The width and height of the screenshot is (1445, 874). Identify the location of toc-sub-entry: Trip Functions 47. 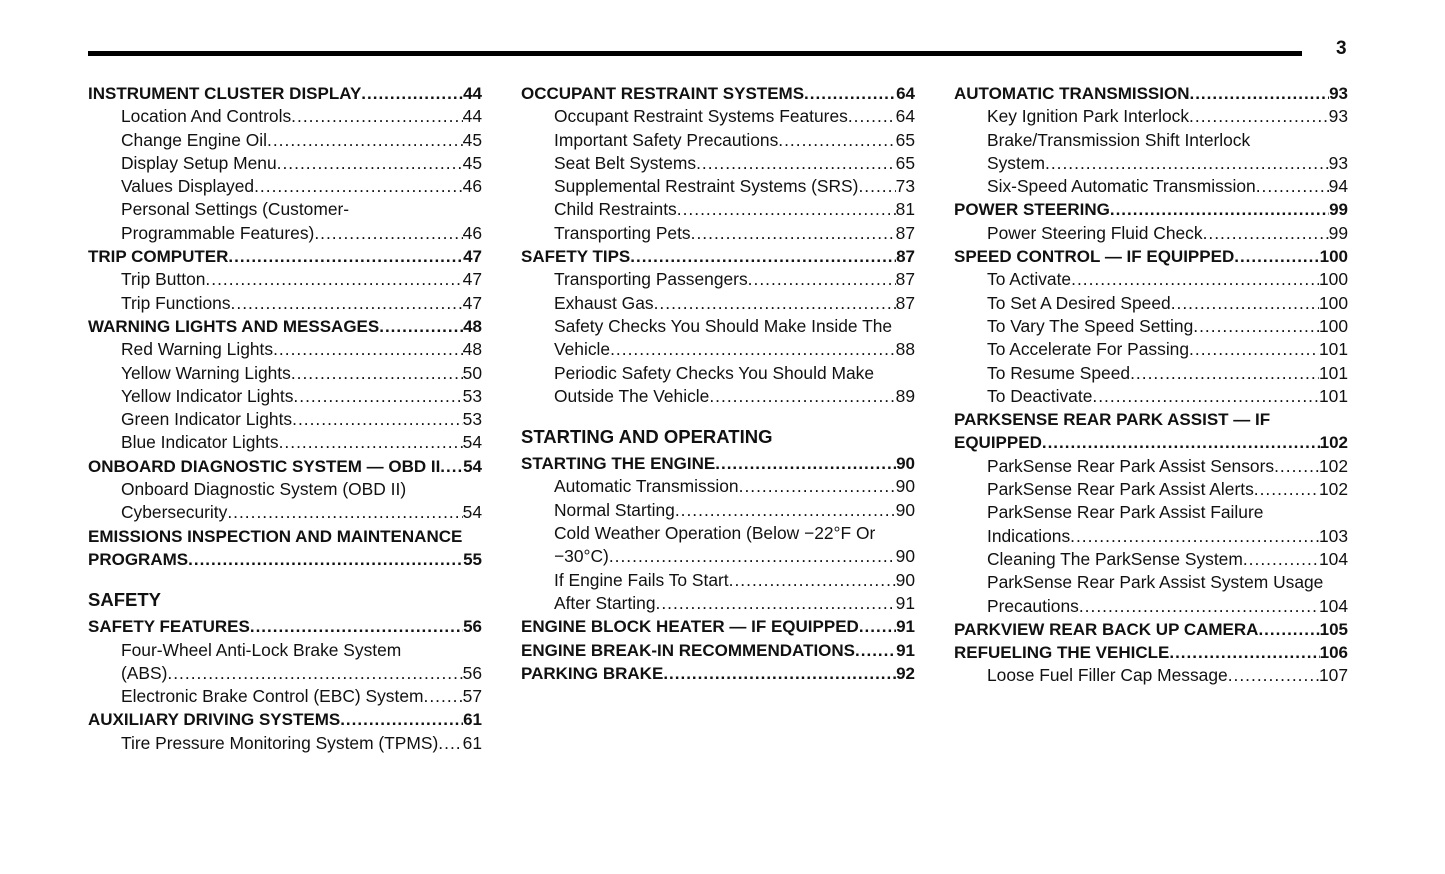
(285, 303).